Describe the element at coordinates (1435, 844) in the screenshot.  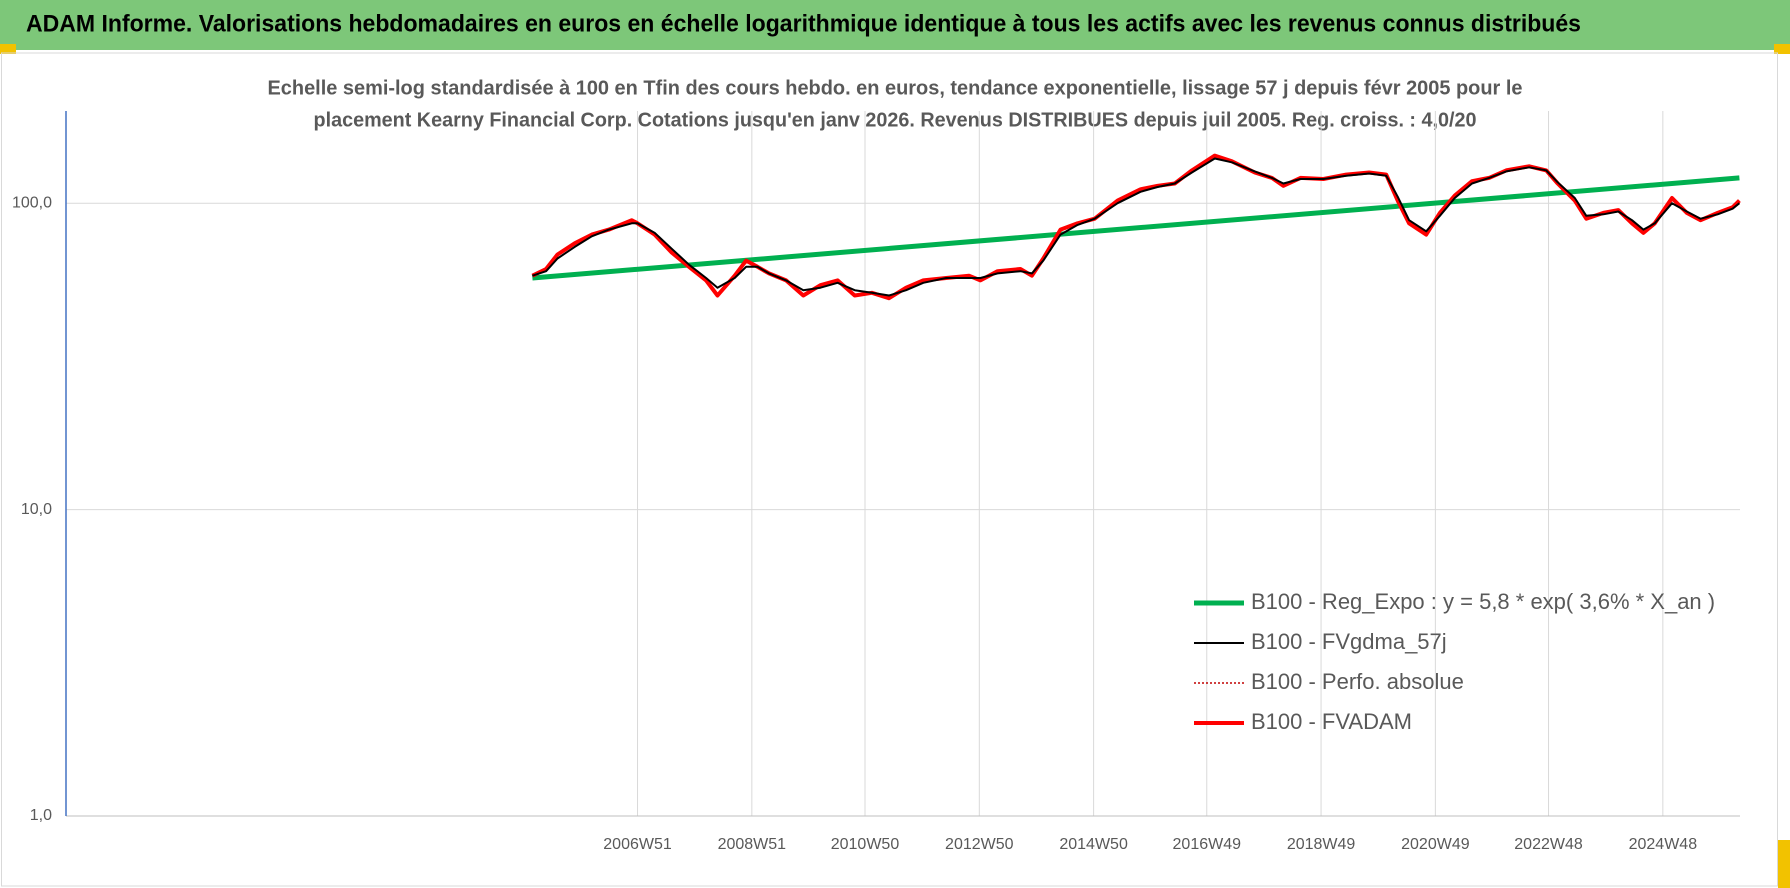
I see `x-tick-label: 2020W49` at that location.